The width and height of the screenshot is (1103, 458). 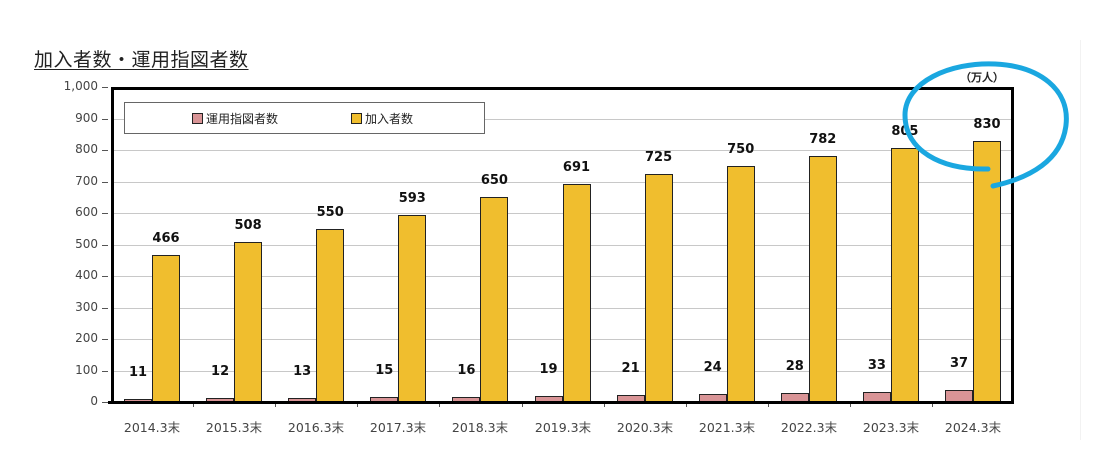 What do you see at coordinates (197, 118) in the screenshot?
I see `legend-swatch-pink-icon` at bounding box center [197, 118].